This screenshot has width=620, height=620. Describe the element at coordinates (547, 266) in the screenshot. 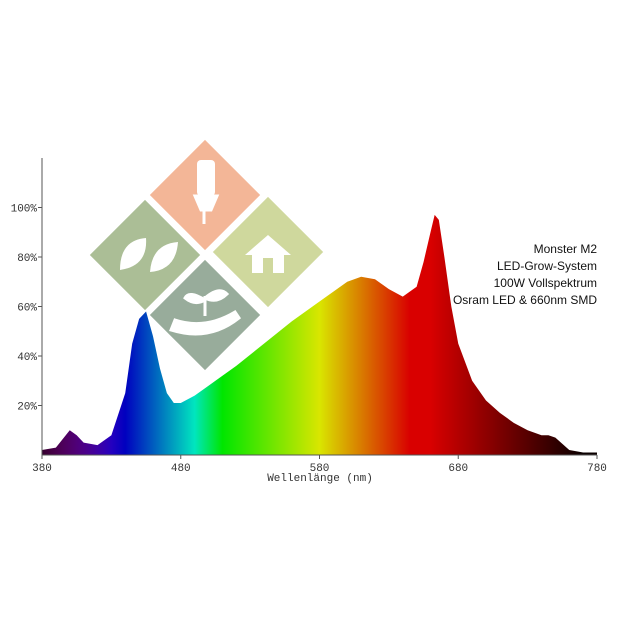

I see `annotation: LED-Grow-System` at that location.